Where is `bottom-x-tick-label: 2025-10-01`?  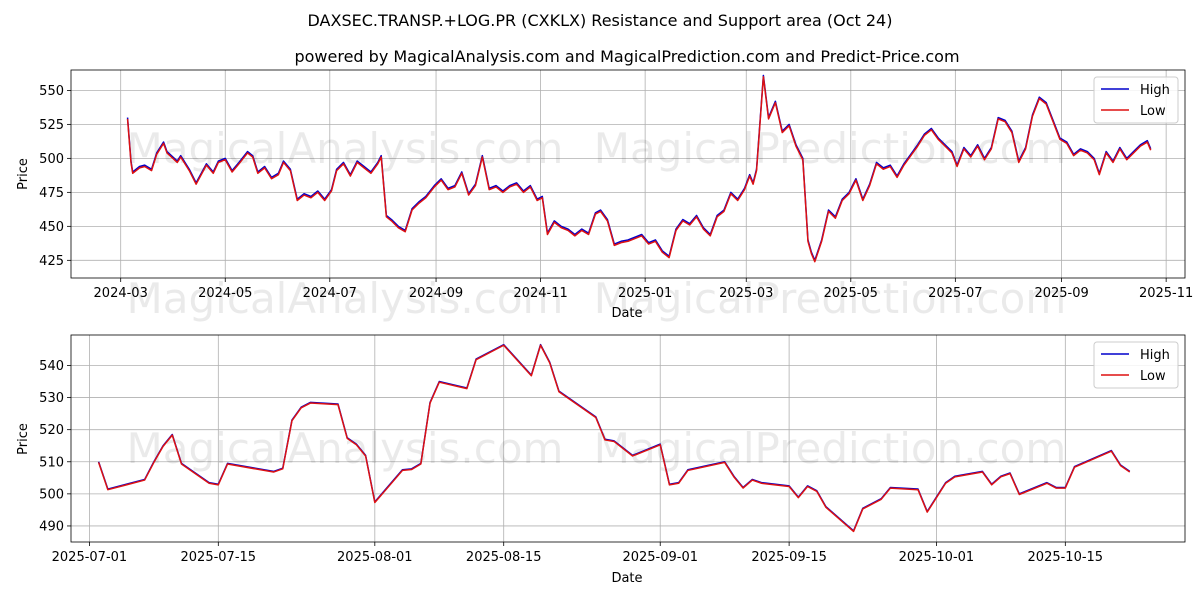
bottom-x-tick-label: 2025-10-01 is located at coordinates (937, 557).